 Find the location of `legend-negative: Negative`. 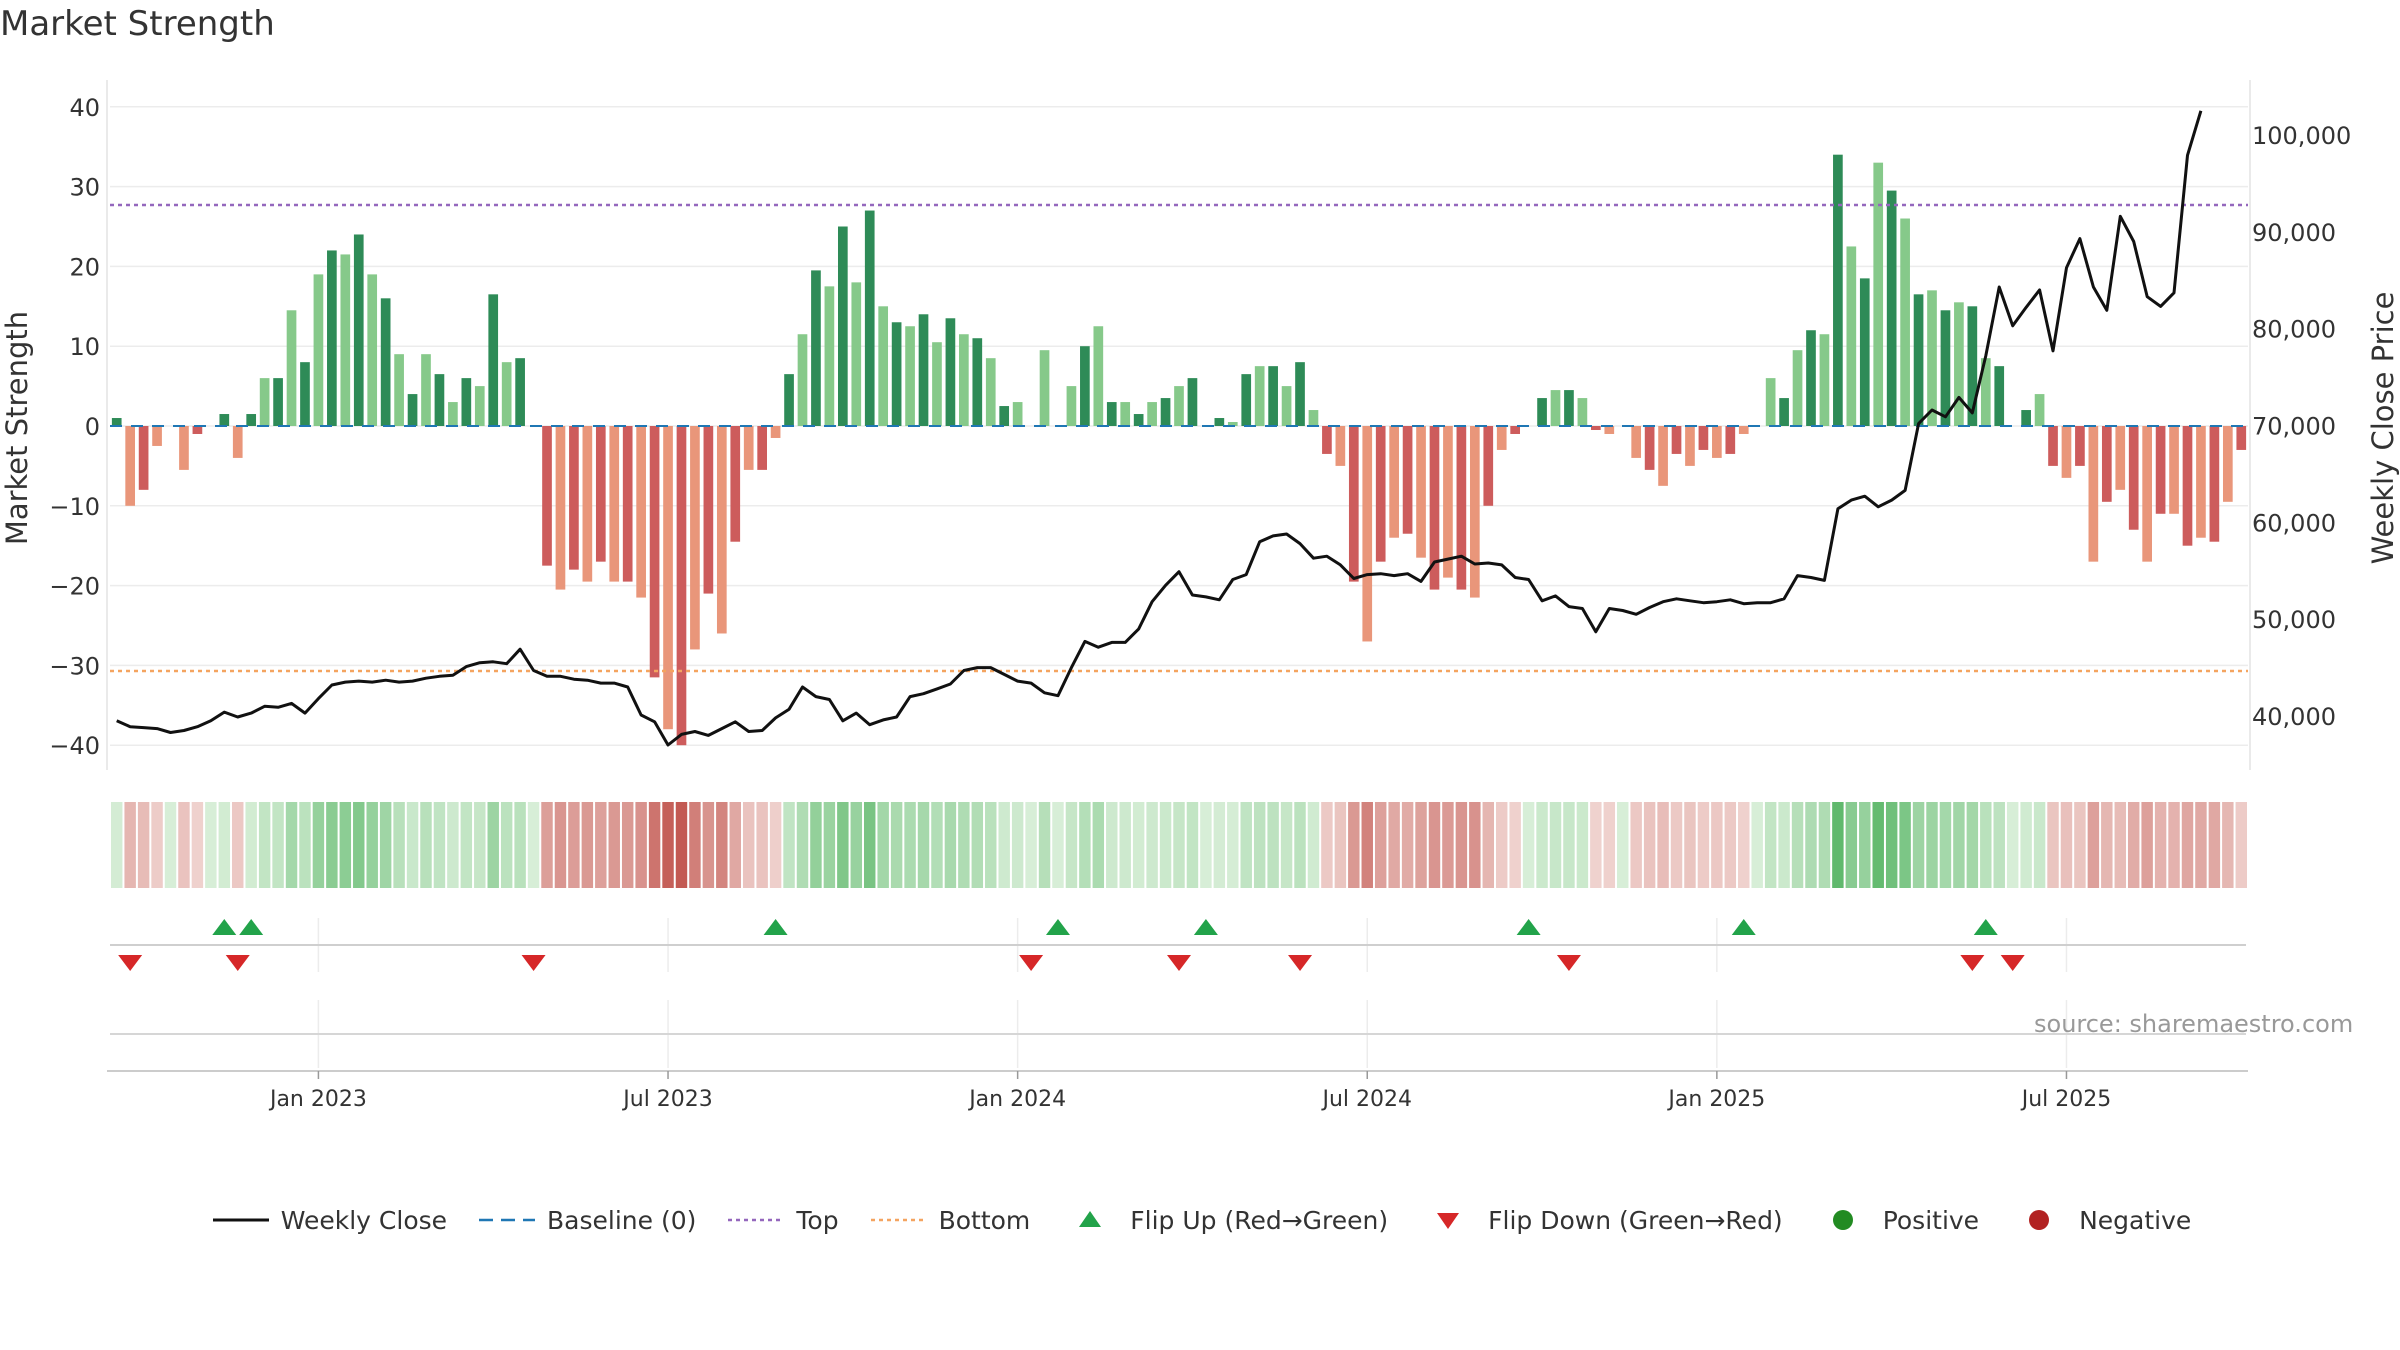

legend-negative: Negative is located at coordinates (2099, 1220).